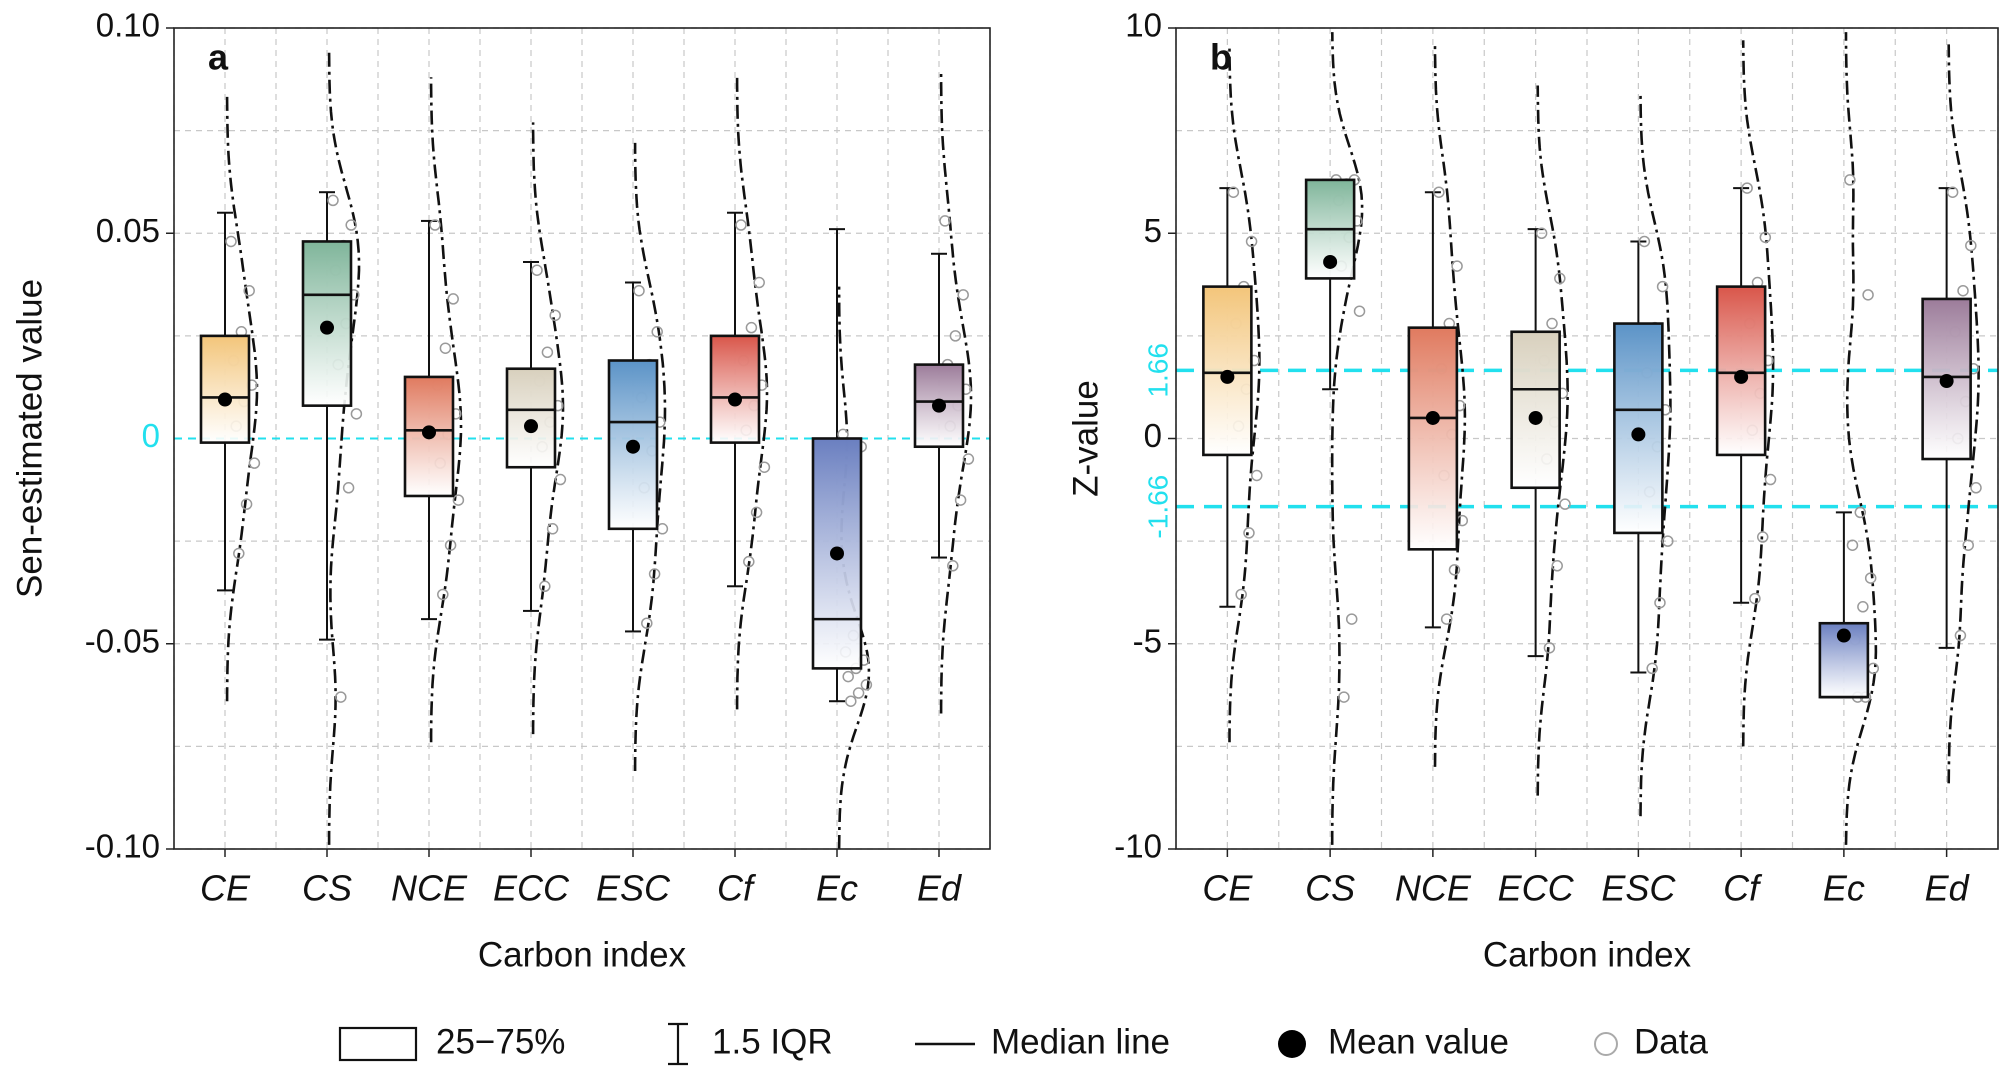  I want to click on y-tick-label: 10, so click(1143, 25).